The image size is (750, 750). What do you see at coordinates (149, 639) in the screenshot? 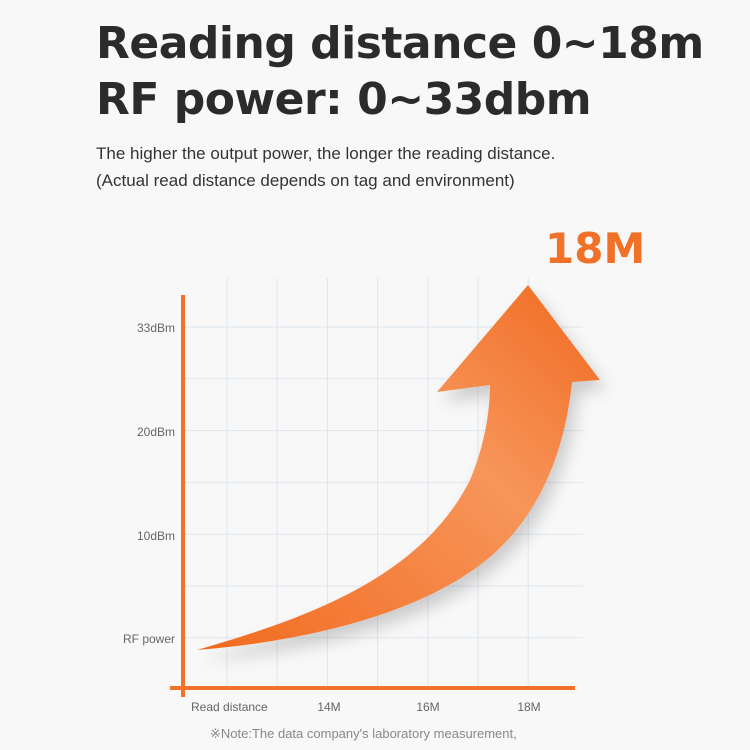
I see `y-axis-label: RF power` at bounding box center [149, 639].